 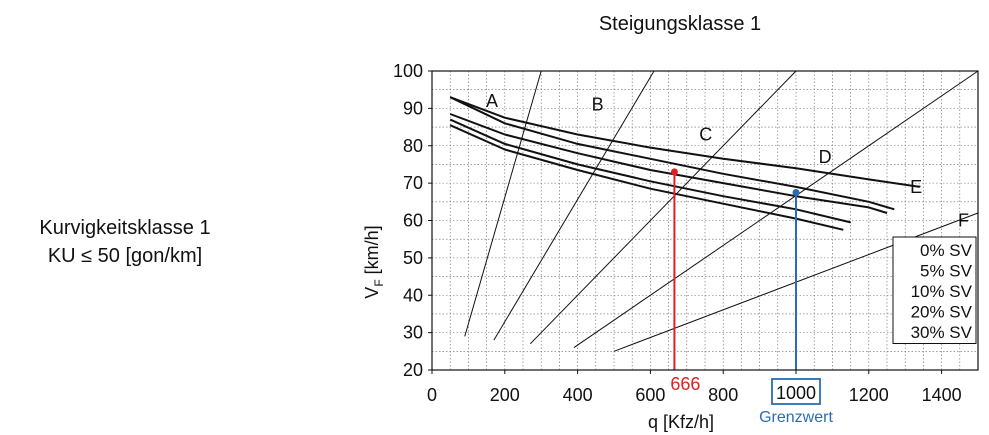 What do you see at coordinates (942, 291) in the screenshot?
I see `legend-entry: 10% SV` at bounding box center [942, 291].